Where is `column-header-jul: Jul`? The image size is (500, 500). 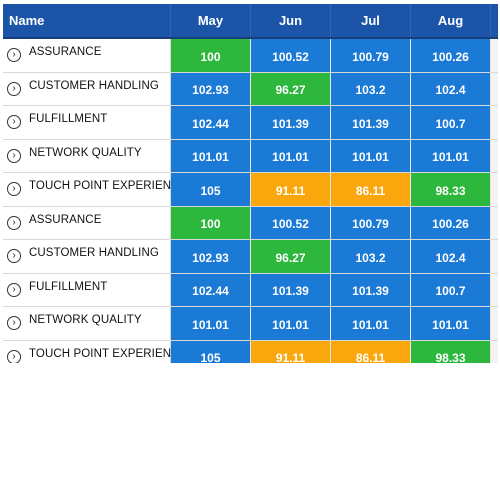
column-header-jul: Jul is located at coordinates (371, 20).